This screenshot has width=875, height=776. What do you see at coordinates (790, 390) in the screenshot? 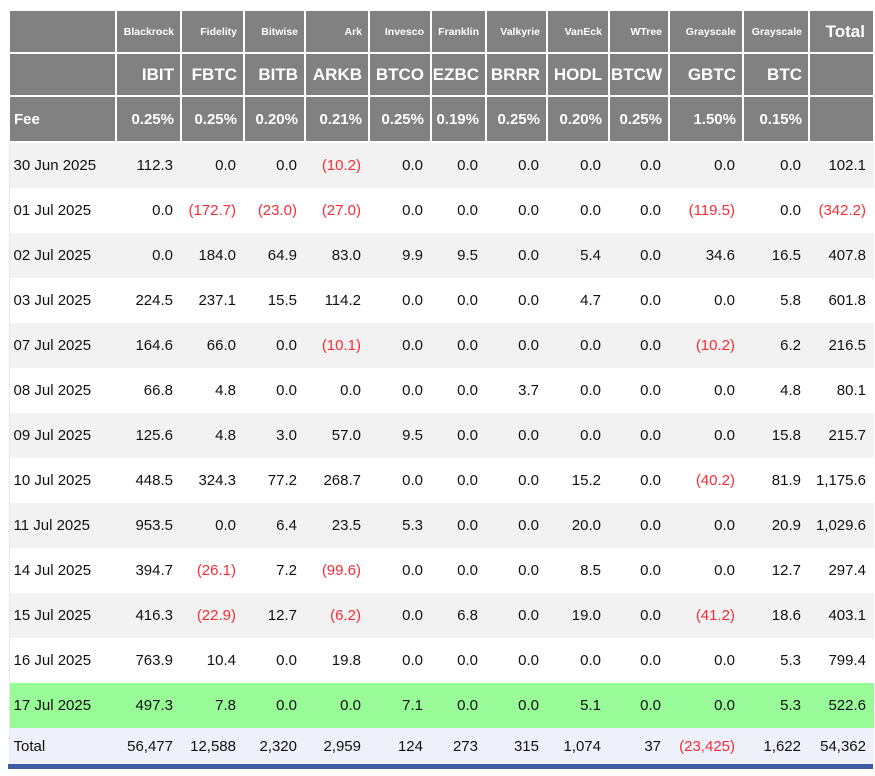
I see `value-cell: 4.8` at bounding box center [790, 390].